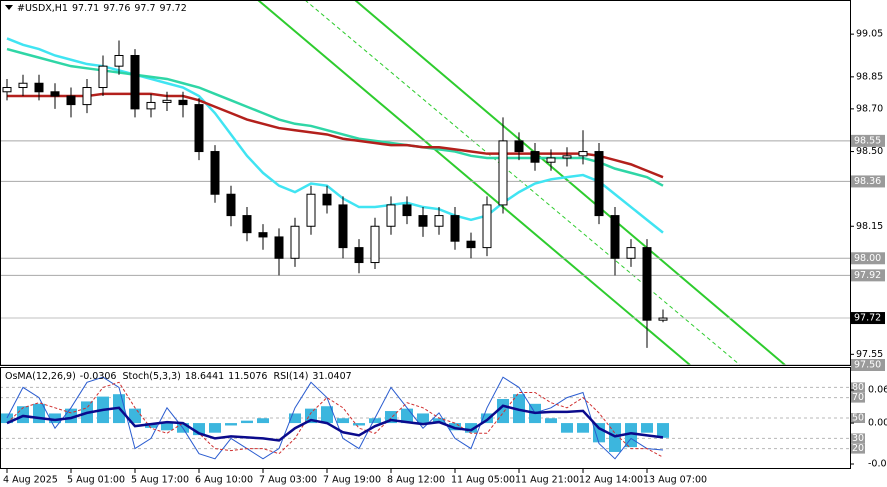  Describe the element at coordinates (335, 418) in the screenshot. I see `indicator-line` at that location.